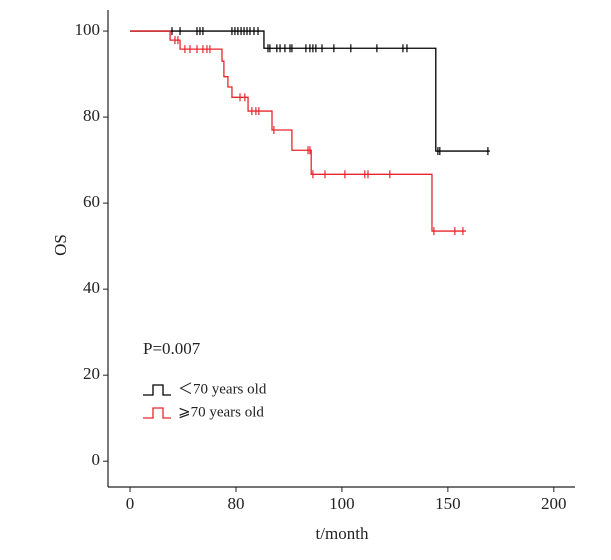 This screenshot has width=611, height=560. What do you see at coordinates (91, 201) in the screenshot?
I see `y-tick-label: 60` at bounding box center [91, 201].